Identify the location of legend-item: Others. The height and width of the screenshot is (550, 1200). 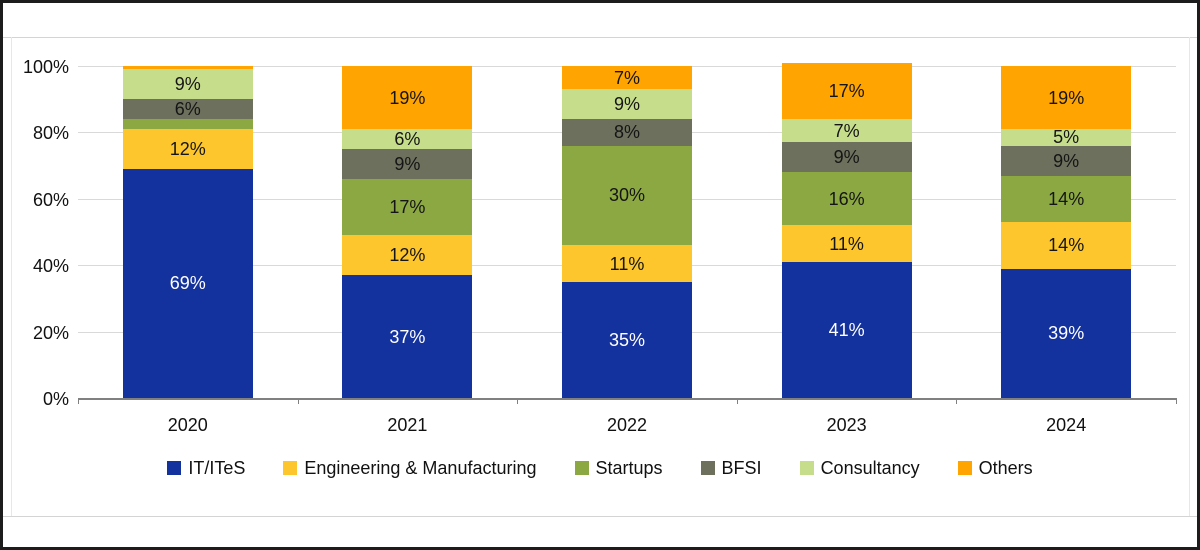
(995, 468).